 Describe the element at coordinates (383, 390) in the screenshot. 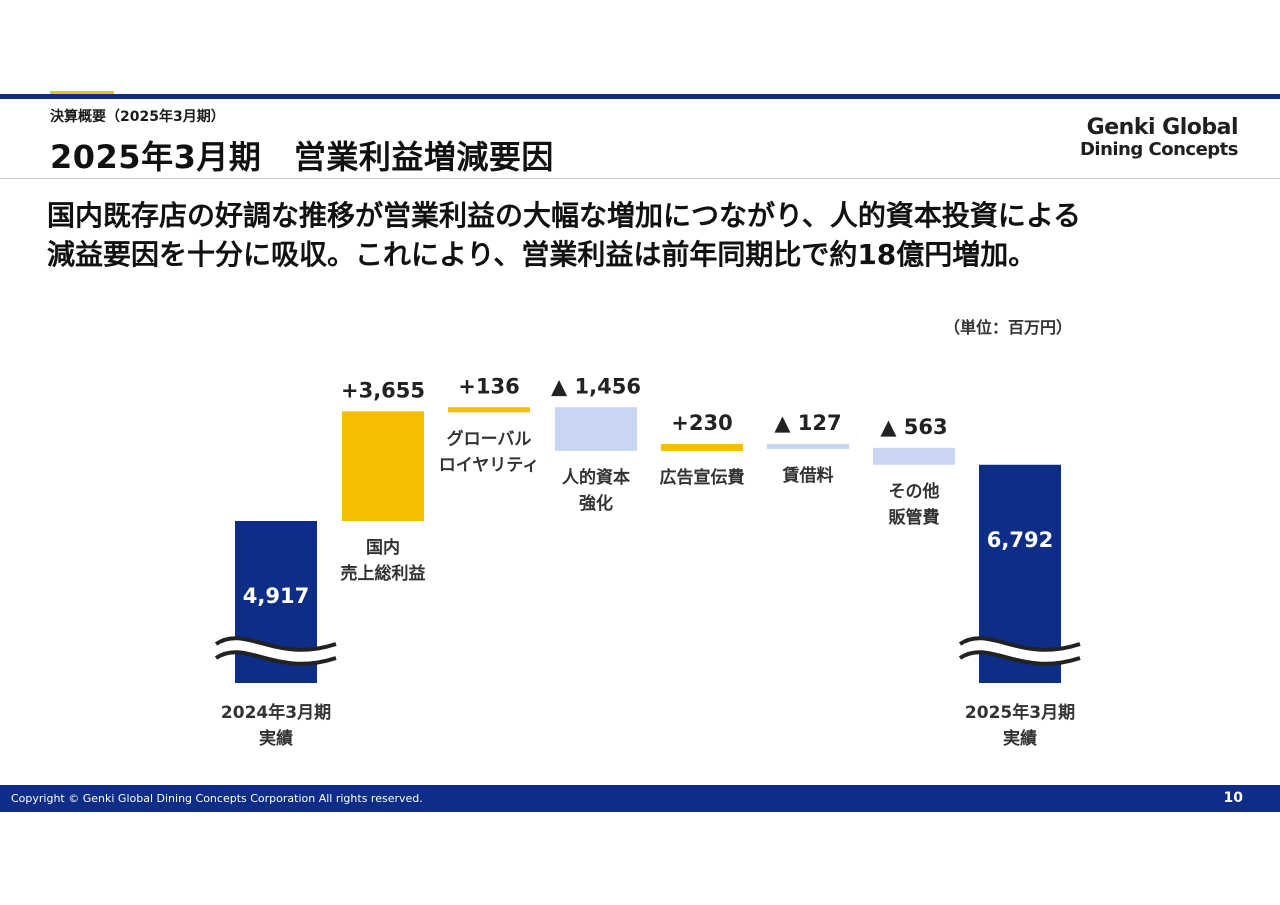

I see `value-label-1: +3,655` at that location.